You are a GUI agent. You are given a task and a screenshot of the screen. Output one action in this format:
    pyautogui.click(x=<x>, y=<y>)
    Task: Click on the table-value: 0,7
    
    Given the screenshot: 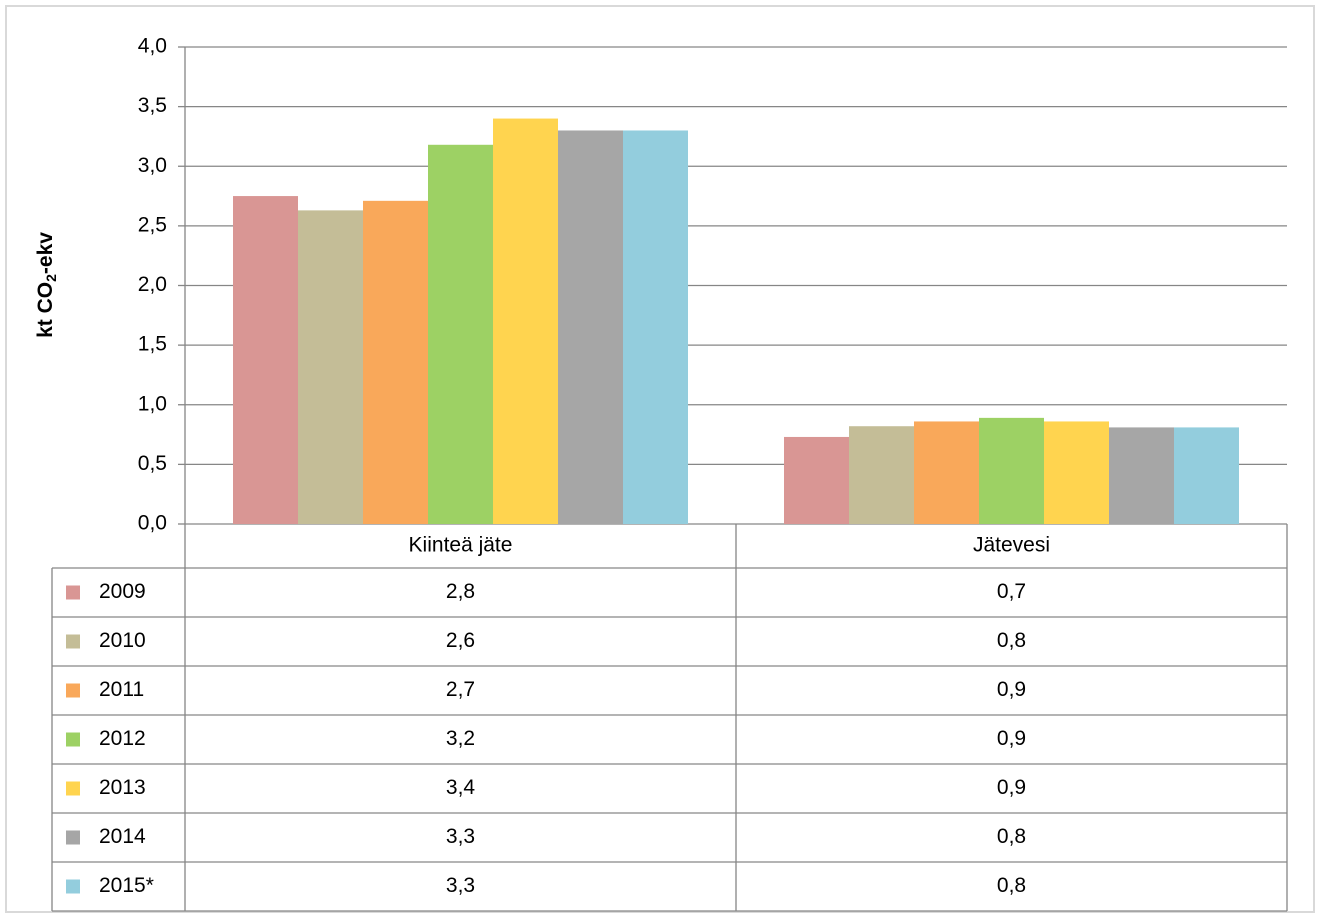 What is the action you would take?
    pyautogui.click(x=1011, y=591)
    